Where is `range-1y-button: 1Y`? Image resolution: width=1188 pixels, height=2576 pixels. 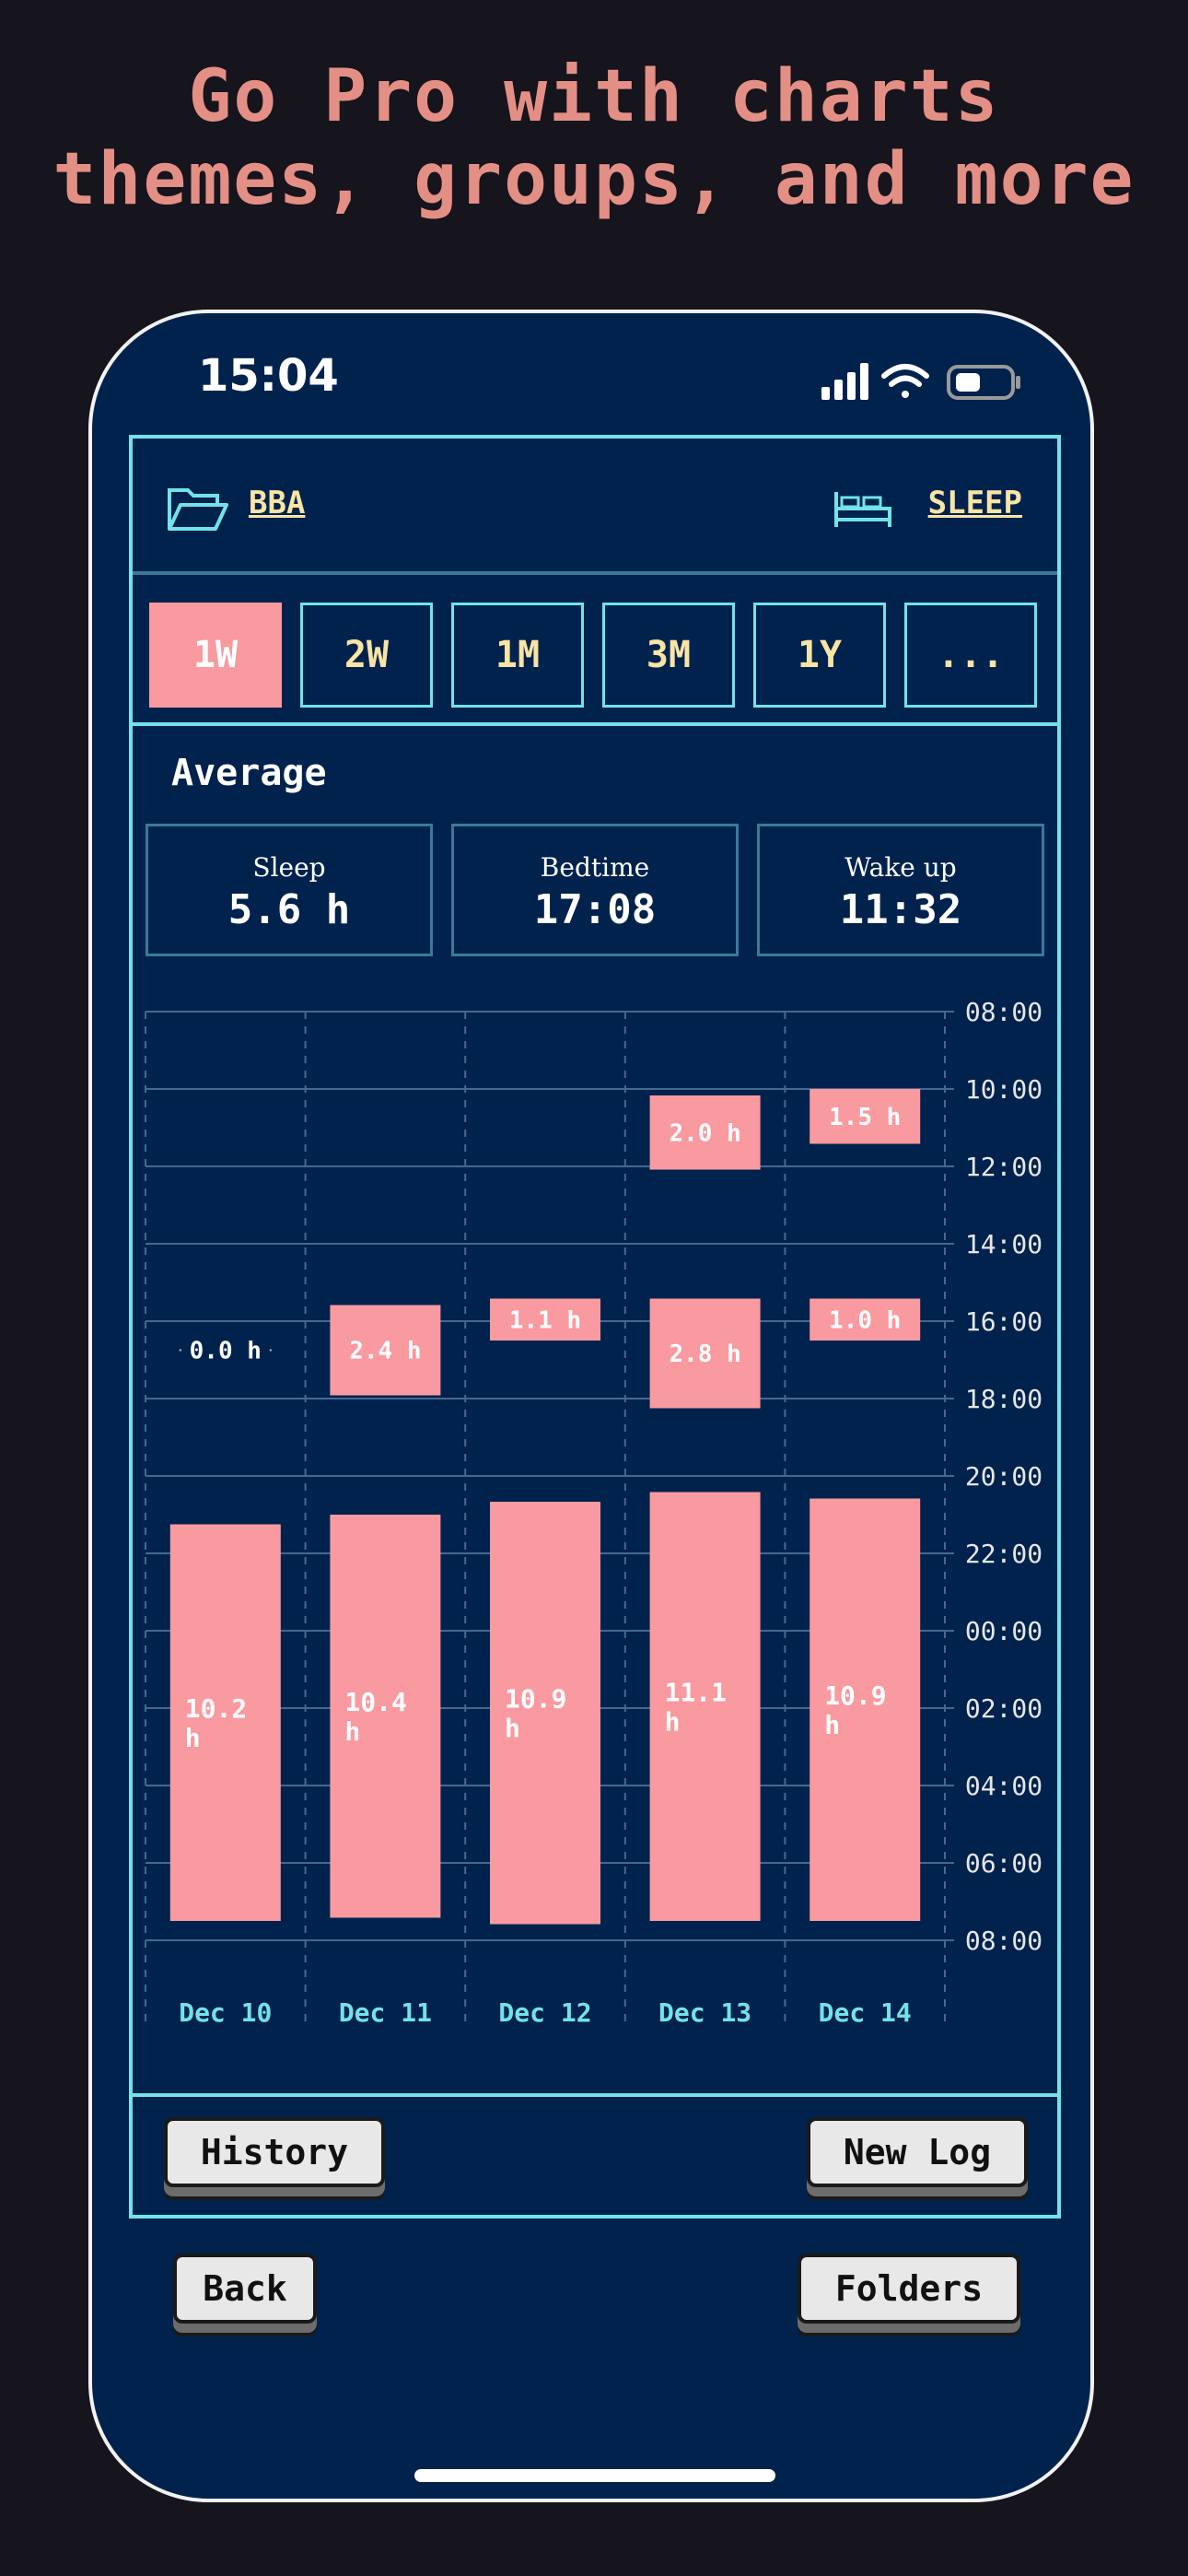
range-1y-button: 1Y is located at coordinates (819, 656).